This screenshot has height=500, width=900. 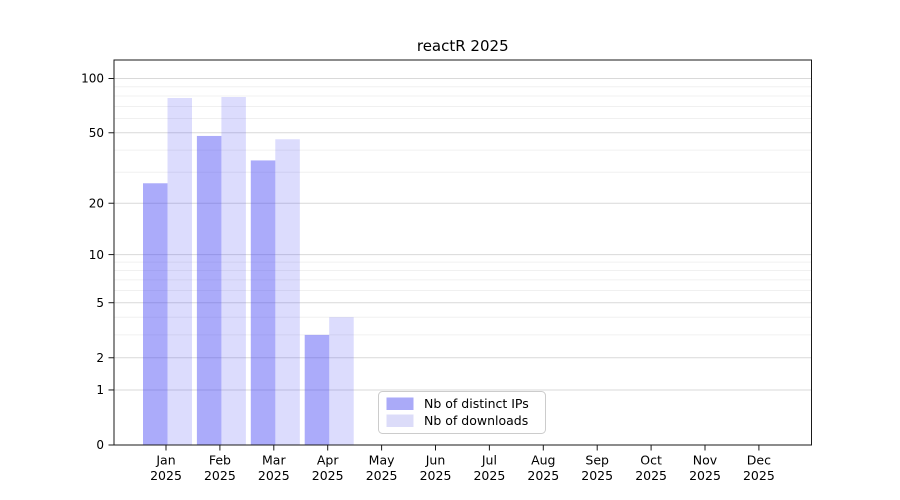 I want to click on x-tick-label-aug: Aug 2025, so click(x=543, y=468).